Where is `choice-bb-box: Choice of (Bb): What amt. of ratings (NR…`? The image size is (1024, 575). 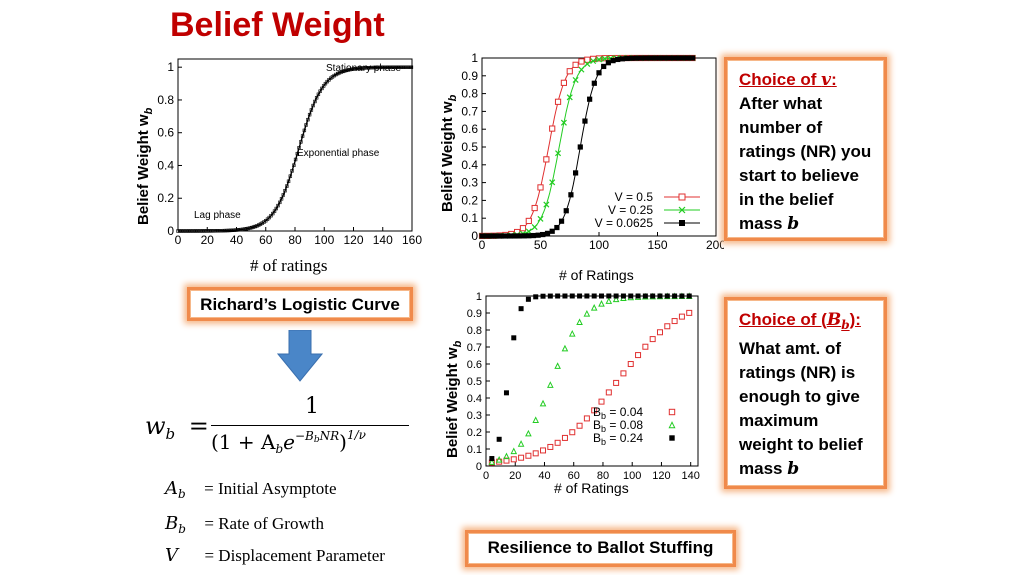
choice-bb-box: Choice of (Bb): What amt. of ratings (NR… is located at coordinates (805, 393).